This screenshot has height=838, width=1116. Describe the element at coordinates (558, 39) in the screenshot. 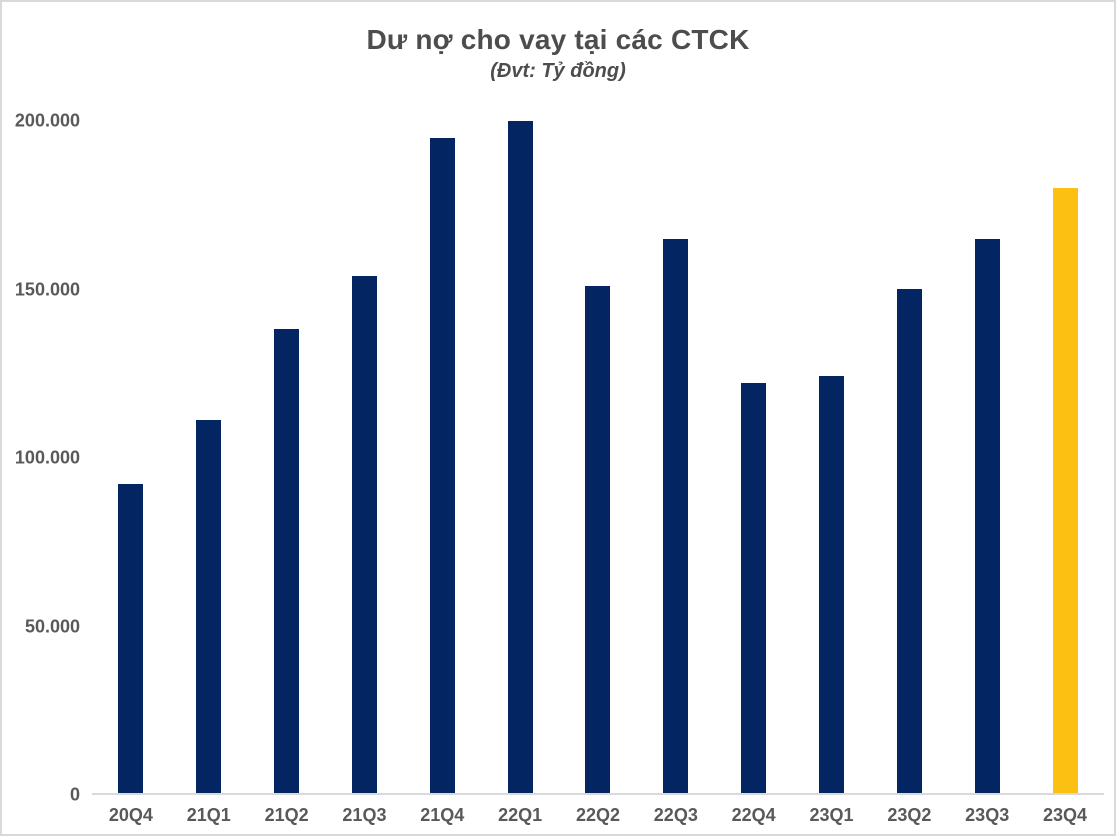

I see `chart-title: Dư nợ cho vay tại các CTCK` at that location.